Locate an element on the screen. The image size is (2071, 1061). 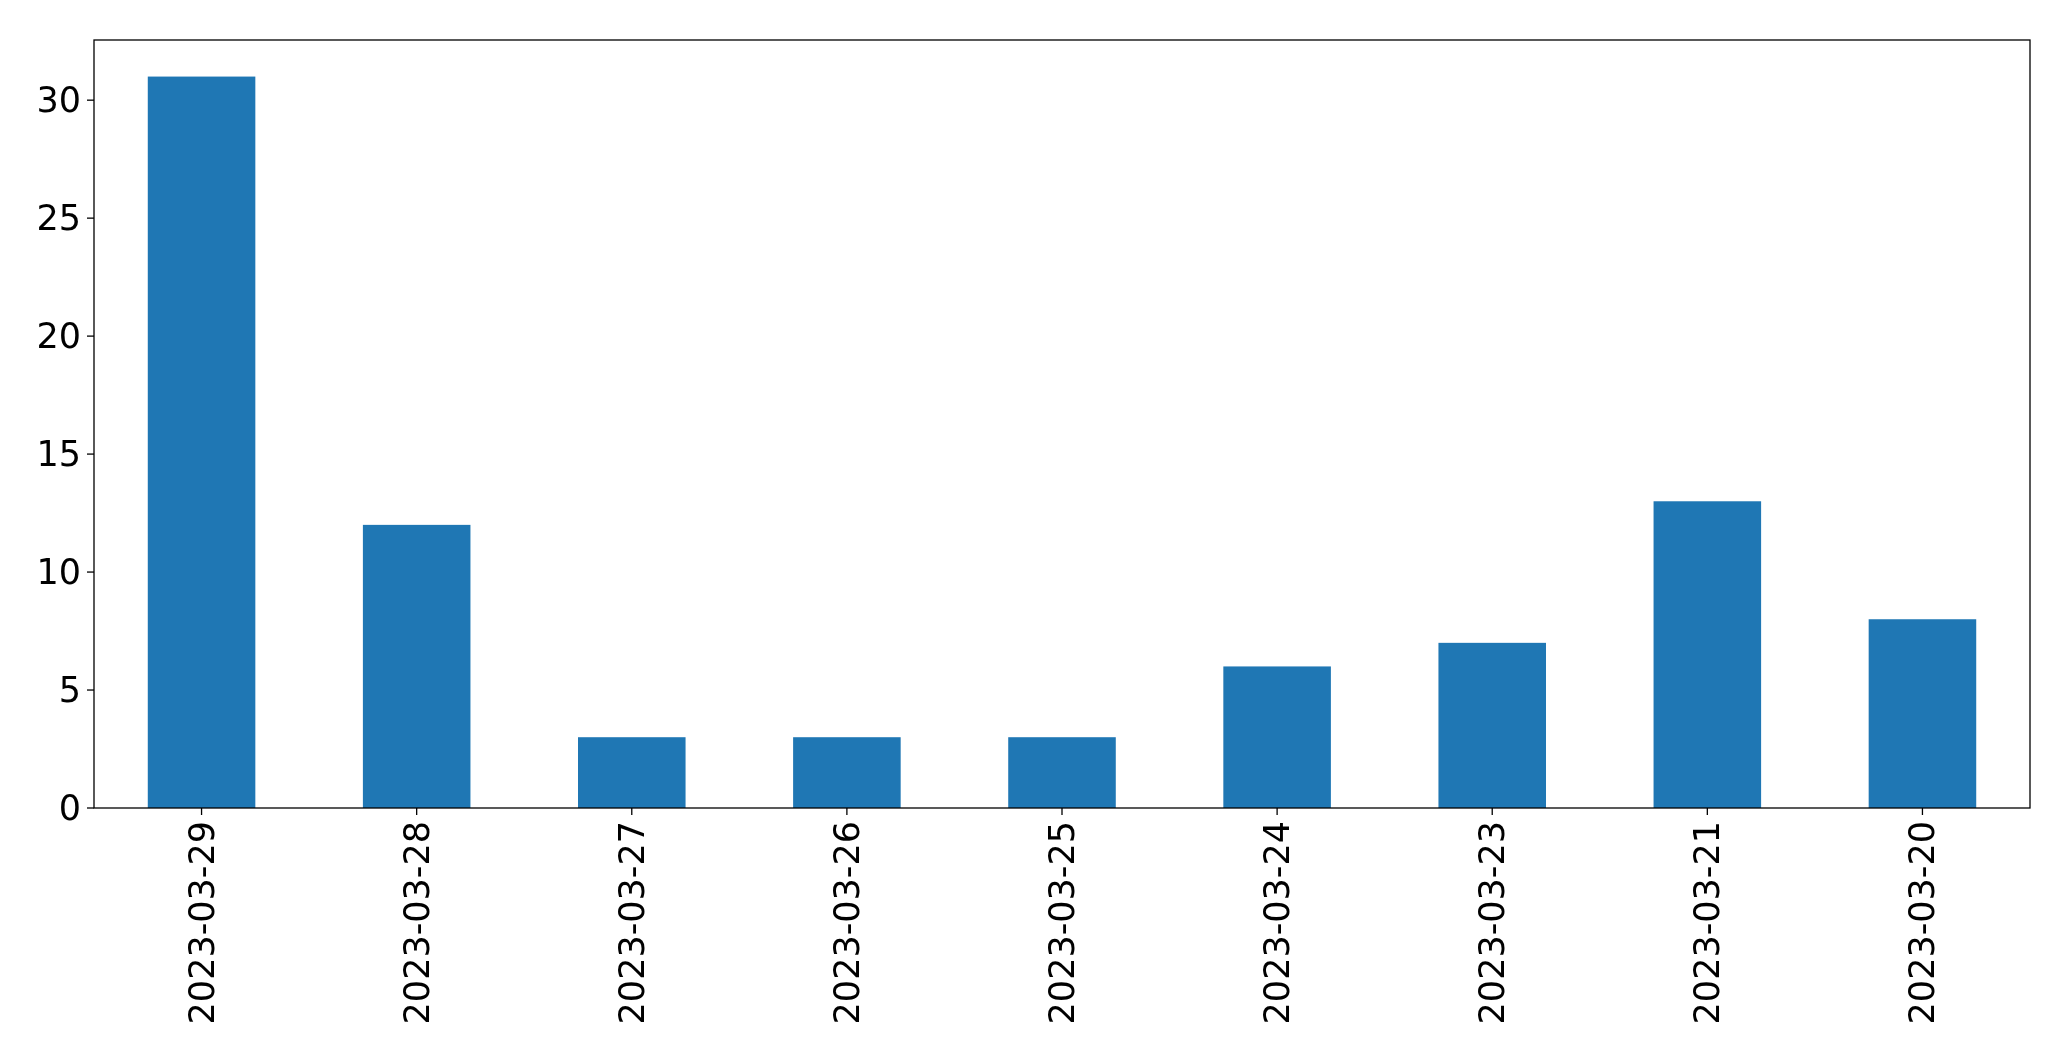
y-tick-label: 10 is located at coordinates (58, 572).